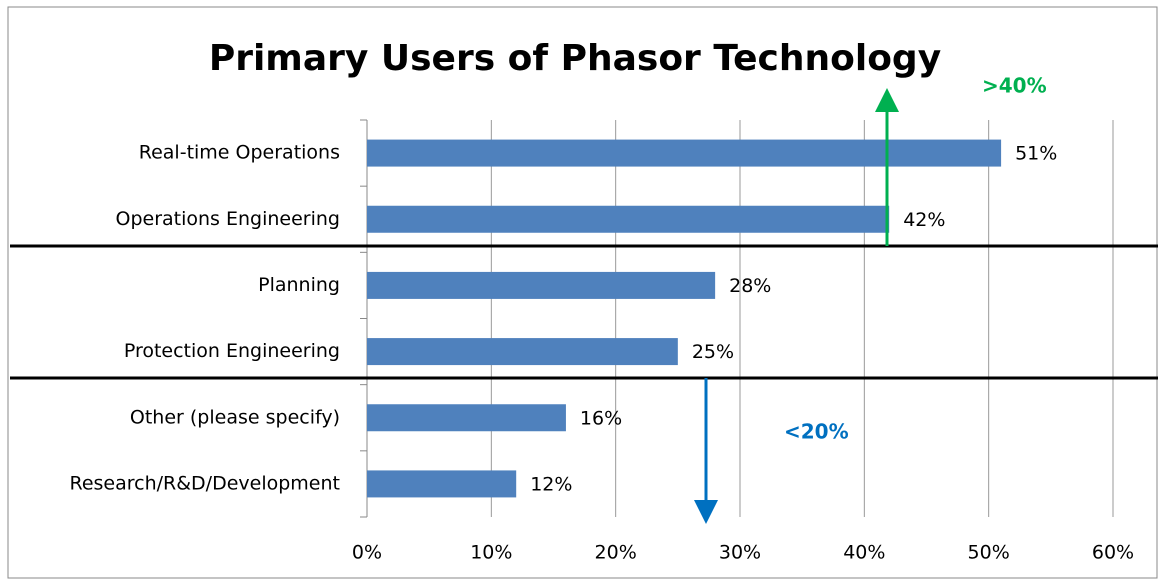 Image resolution: width=1158 pixels, height=579 pixels. Describe the element at coordinates (367, 553) in the screenshot. I see `x-tick-label: 0%` at that location.